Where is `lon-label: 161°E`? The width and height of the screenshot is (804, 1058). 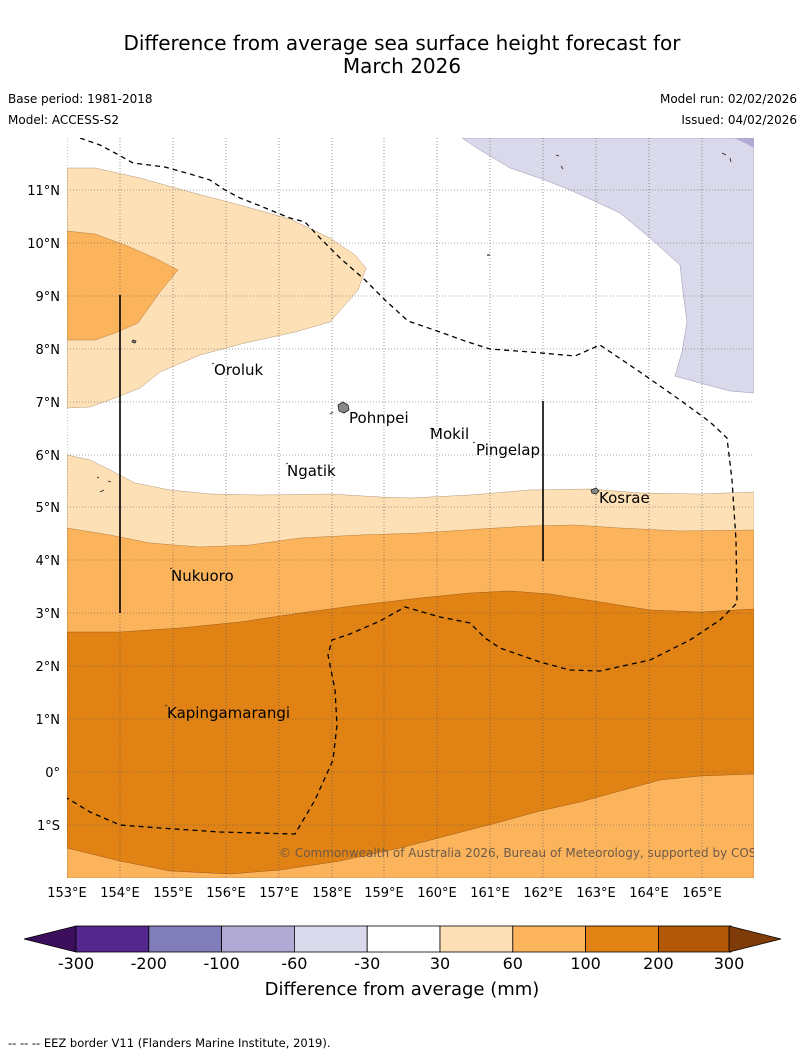 lon-label: 161°E is located at coordinates (490, 893).